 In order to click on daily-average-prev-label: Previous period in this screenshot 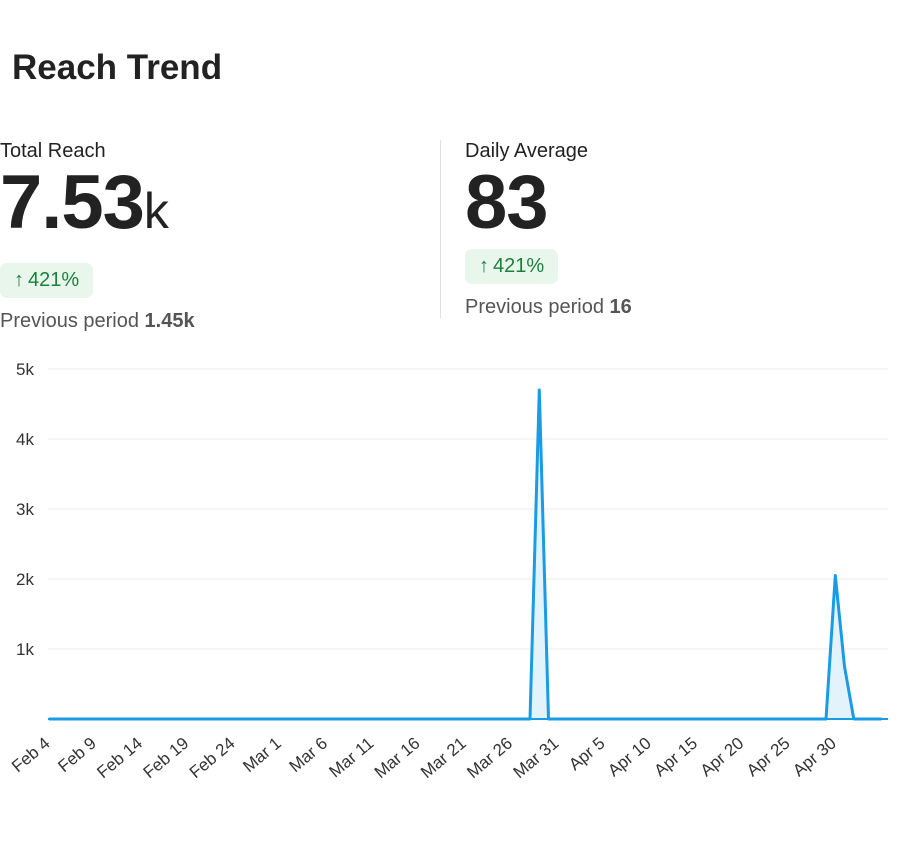, I will do `click(534, 307)`.